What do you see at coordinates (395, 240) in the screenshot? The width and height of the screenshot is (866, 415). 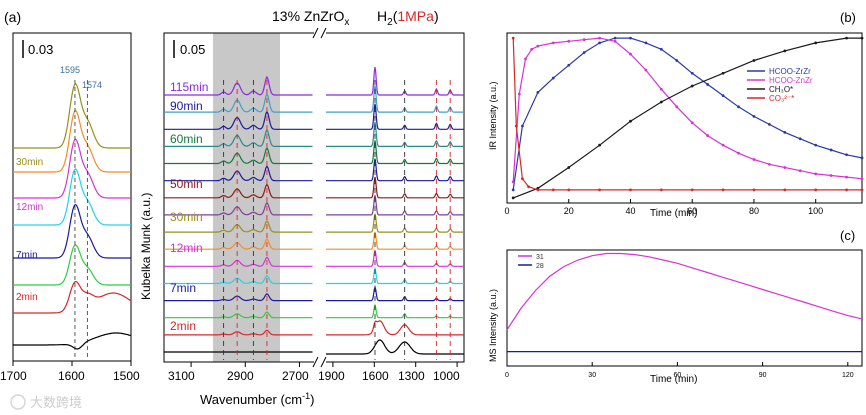 I see `main-spectrum-20min-low` at bounding box center [395, 240].